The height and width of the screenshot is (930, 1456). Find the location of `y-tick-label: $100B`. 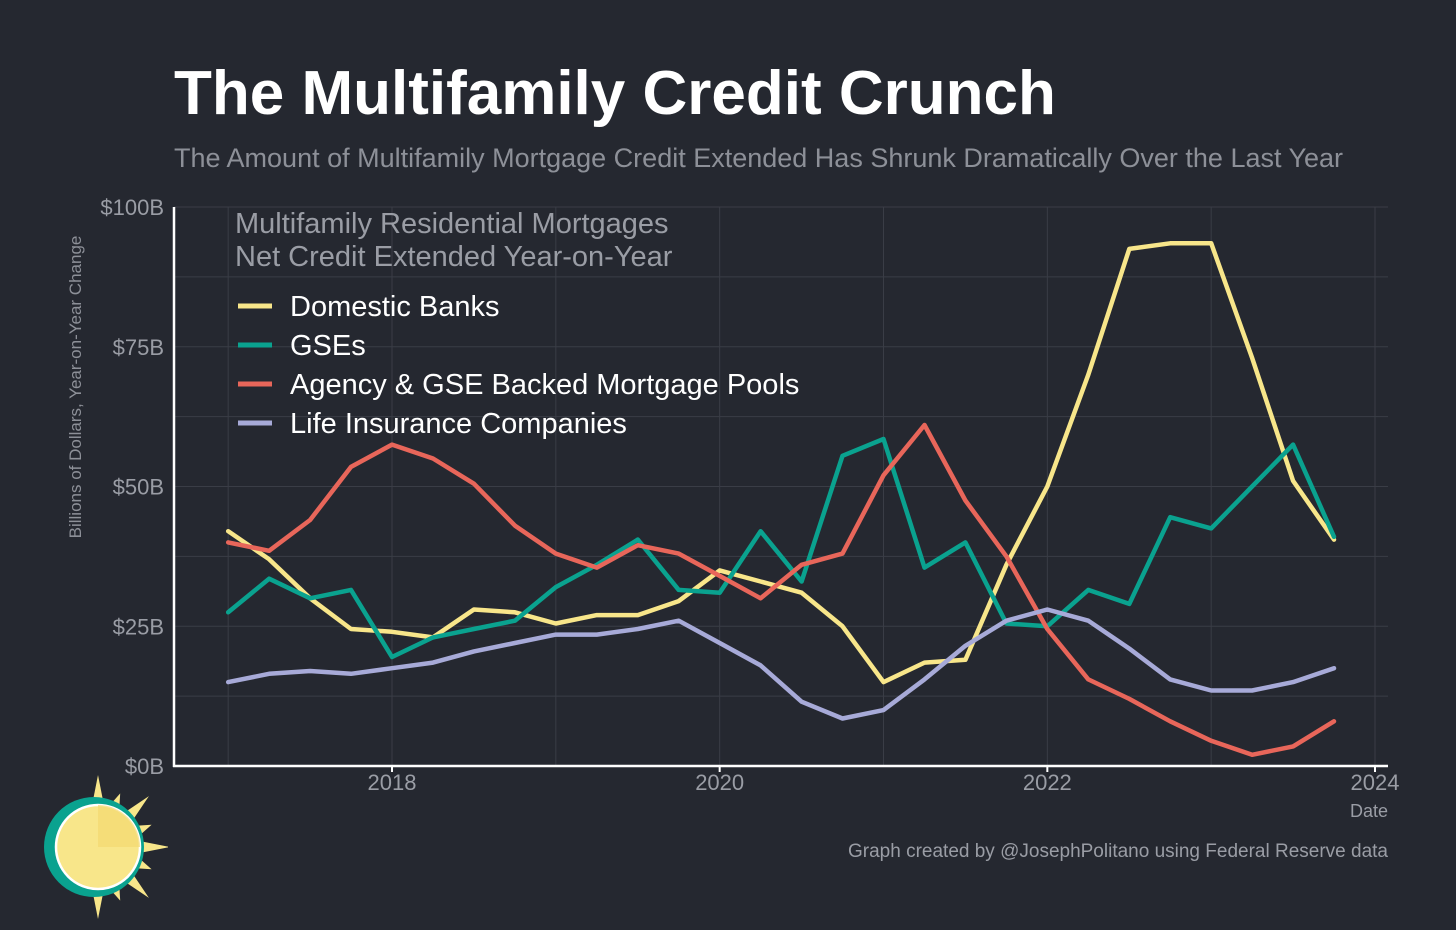

y-tick-label: $100B is located at coordinates (132, 207).